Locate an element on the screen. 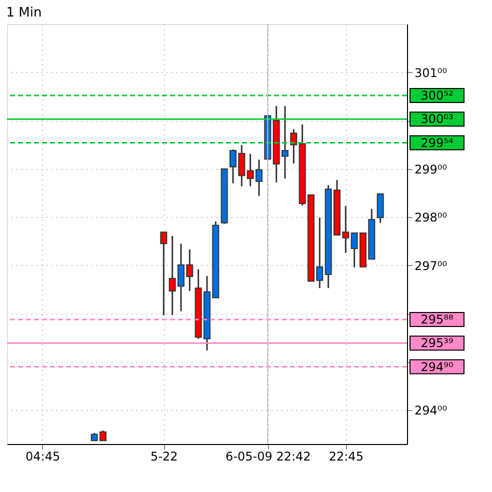 This screenshot has height=492, width=492. y-tick-label: 298⁰⁰ is located at coordinates (431, 217).